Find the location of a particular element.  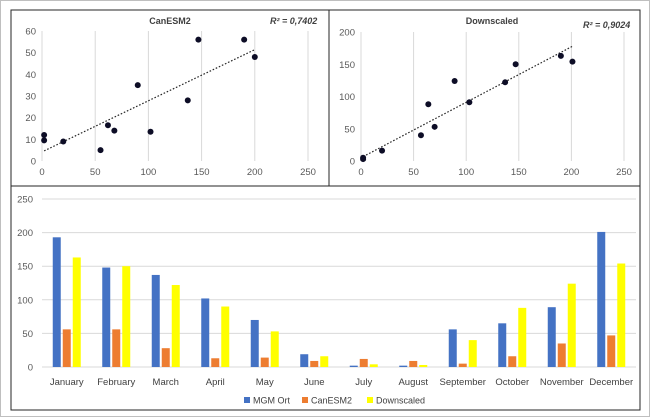

x-tick-label: 150 is located at coordinates (519, 172).